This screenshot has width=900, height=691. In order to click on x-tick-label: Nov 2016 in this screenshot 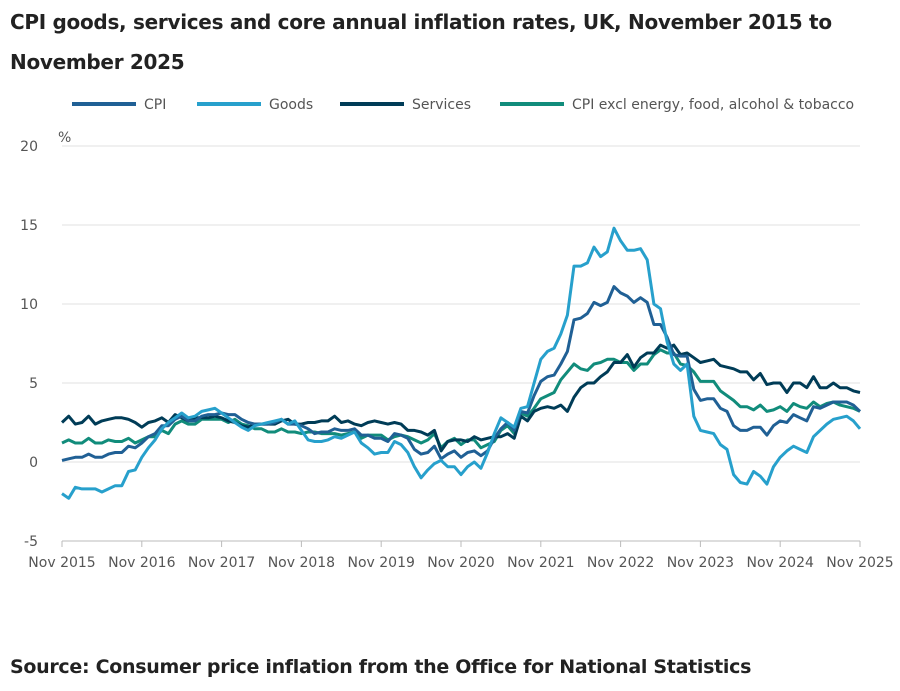, I will do `click(141, 563)`.